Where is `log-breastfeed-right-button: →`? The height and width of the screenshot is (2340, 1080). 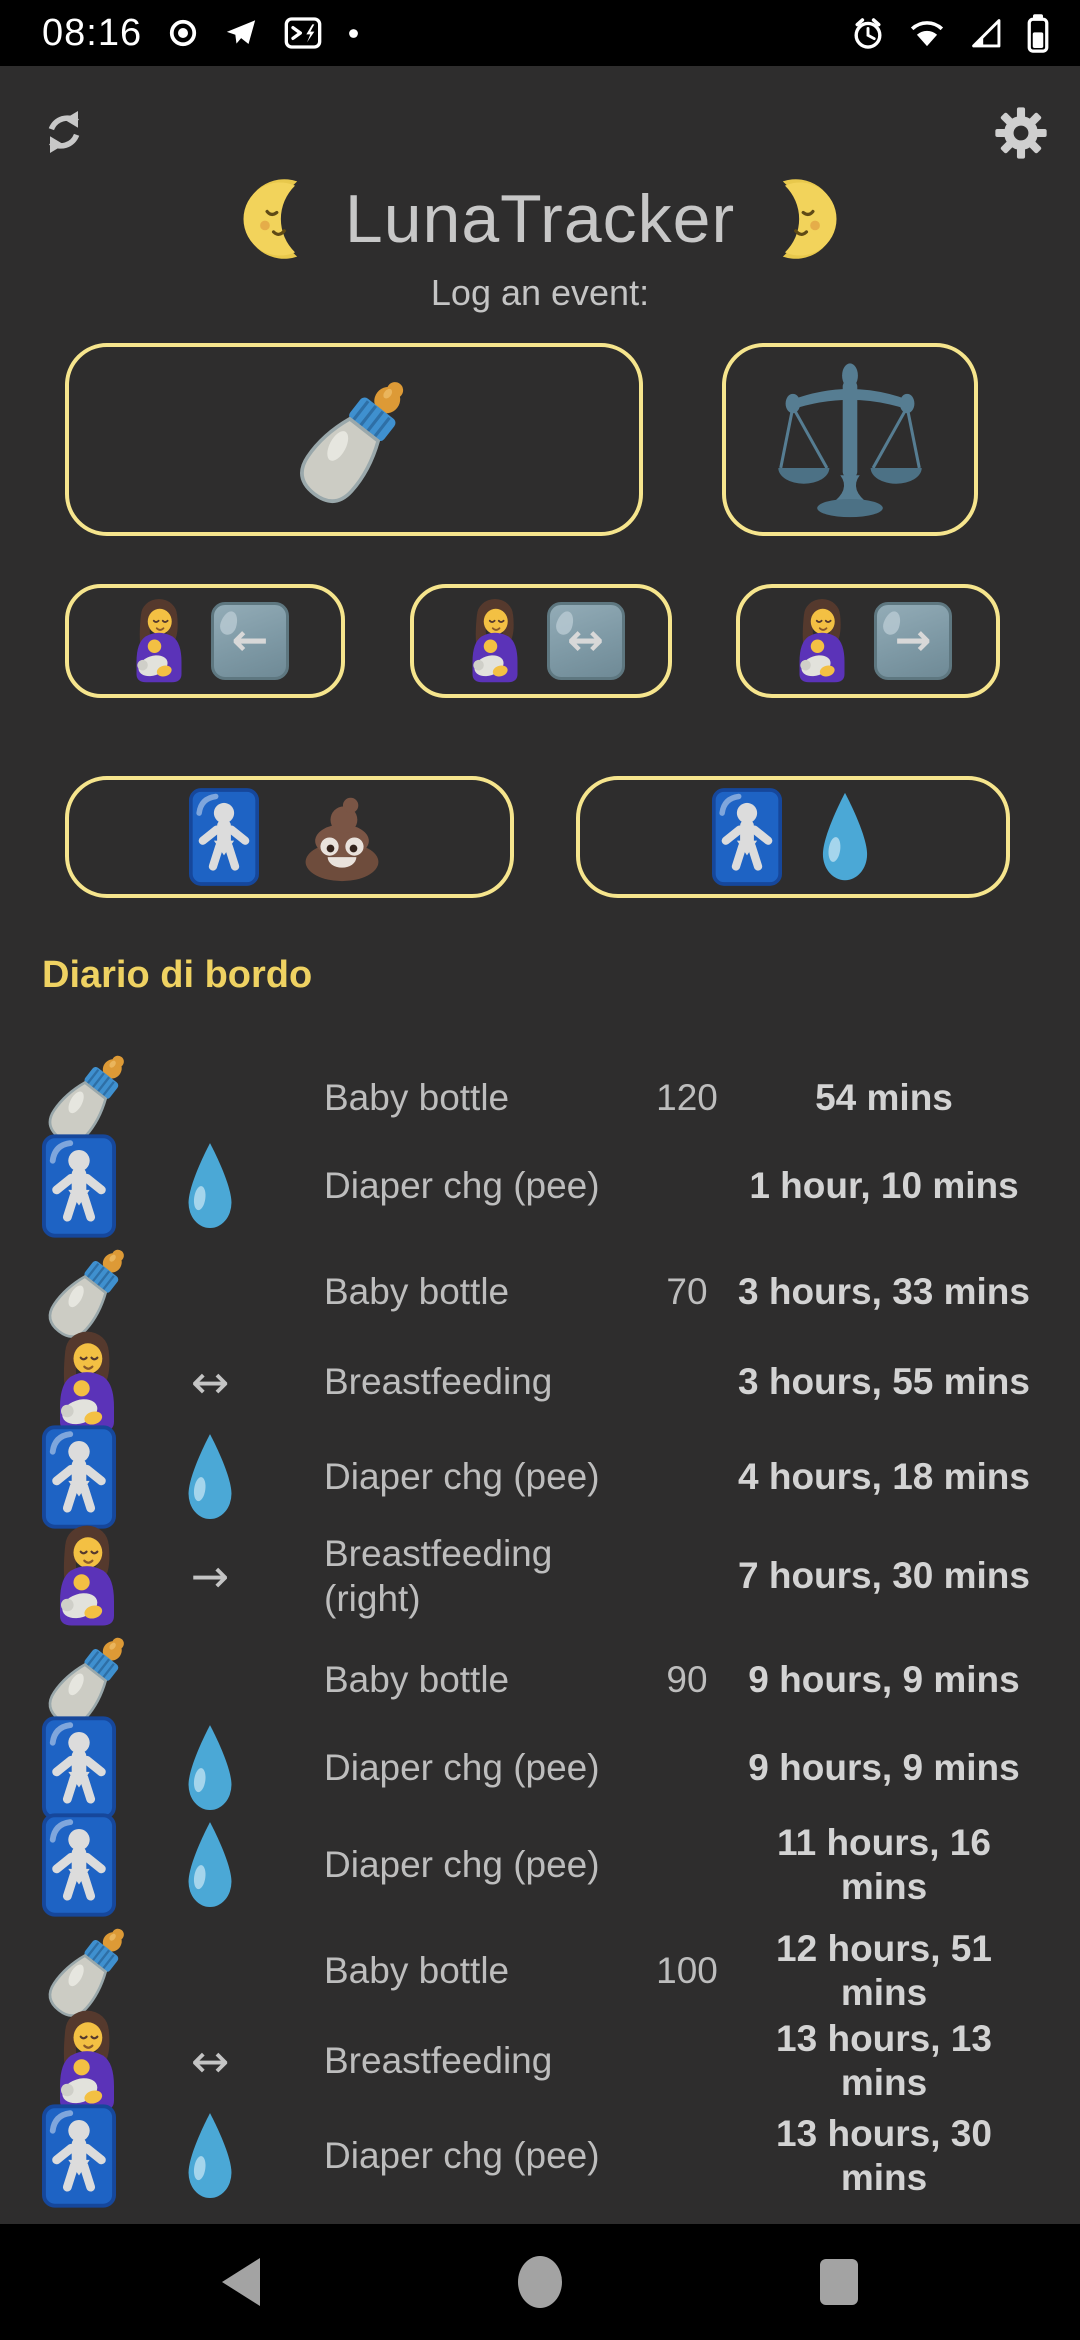 log-breastfeed-right-button: → is located at coordinates (868, 641).